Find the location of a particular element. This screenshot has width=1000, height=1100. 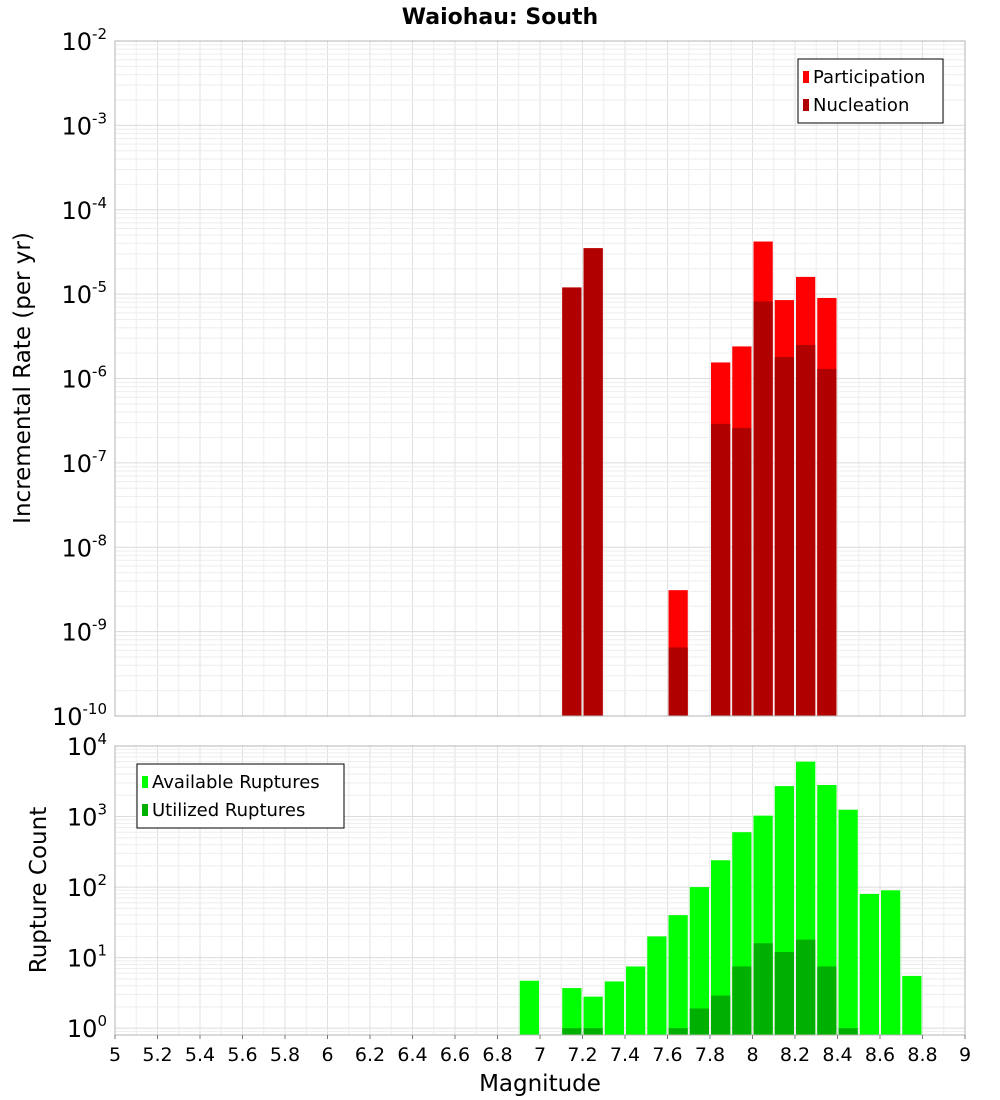

count-y-tick-exponent: 0 is located at coordinates (102, 1021).